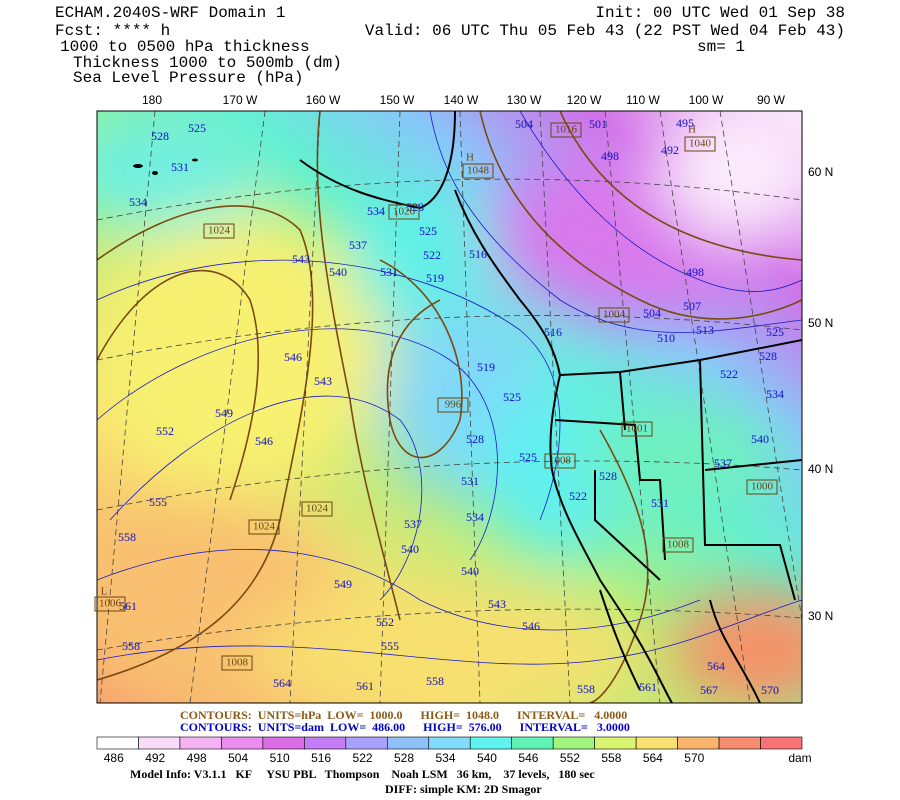 The width and height of the screenshot is (900, 800). What do you see at coordinates (700, 144) in the screenshot?
I see `pressure-label: 1040` at bounding box center [700, 144].